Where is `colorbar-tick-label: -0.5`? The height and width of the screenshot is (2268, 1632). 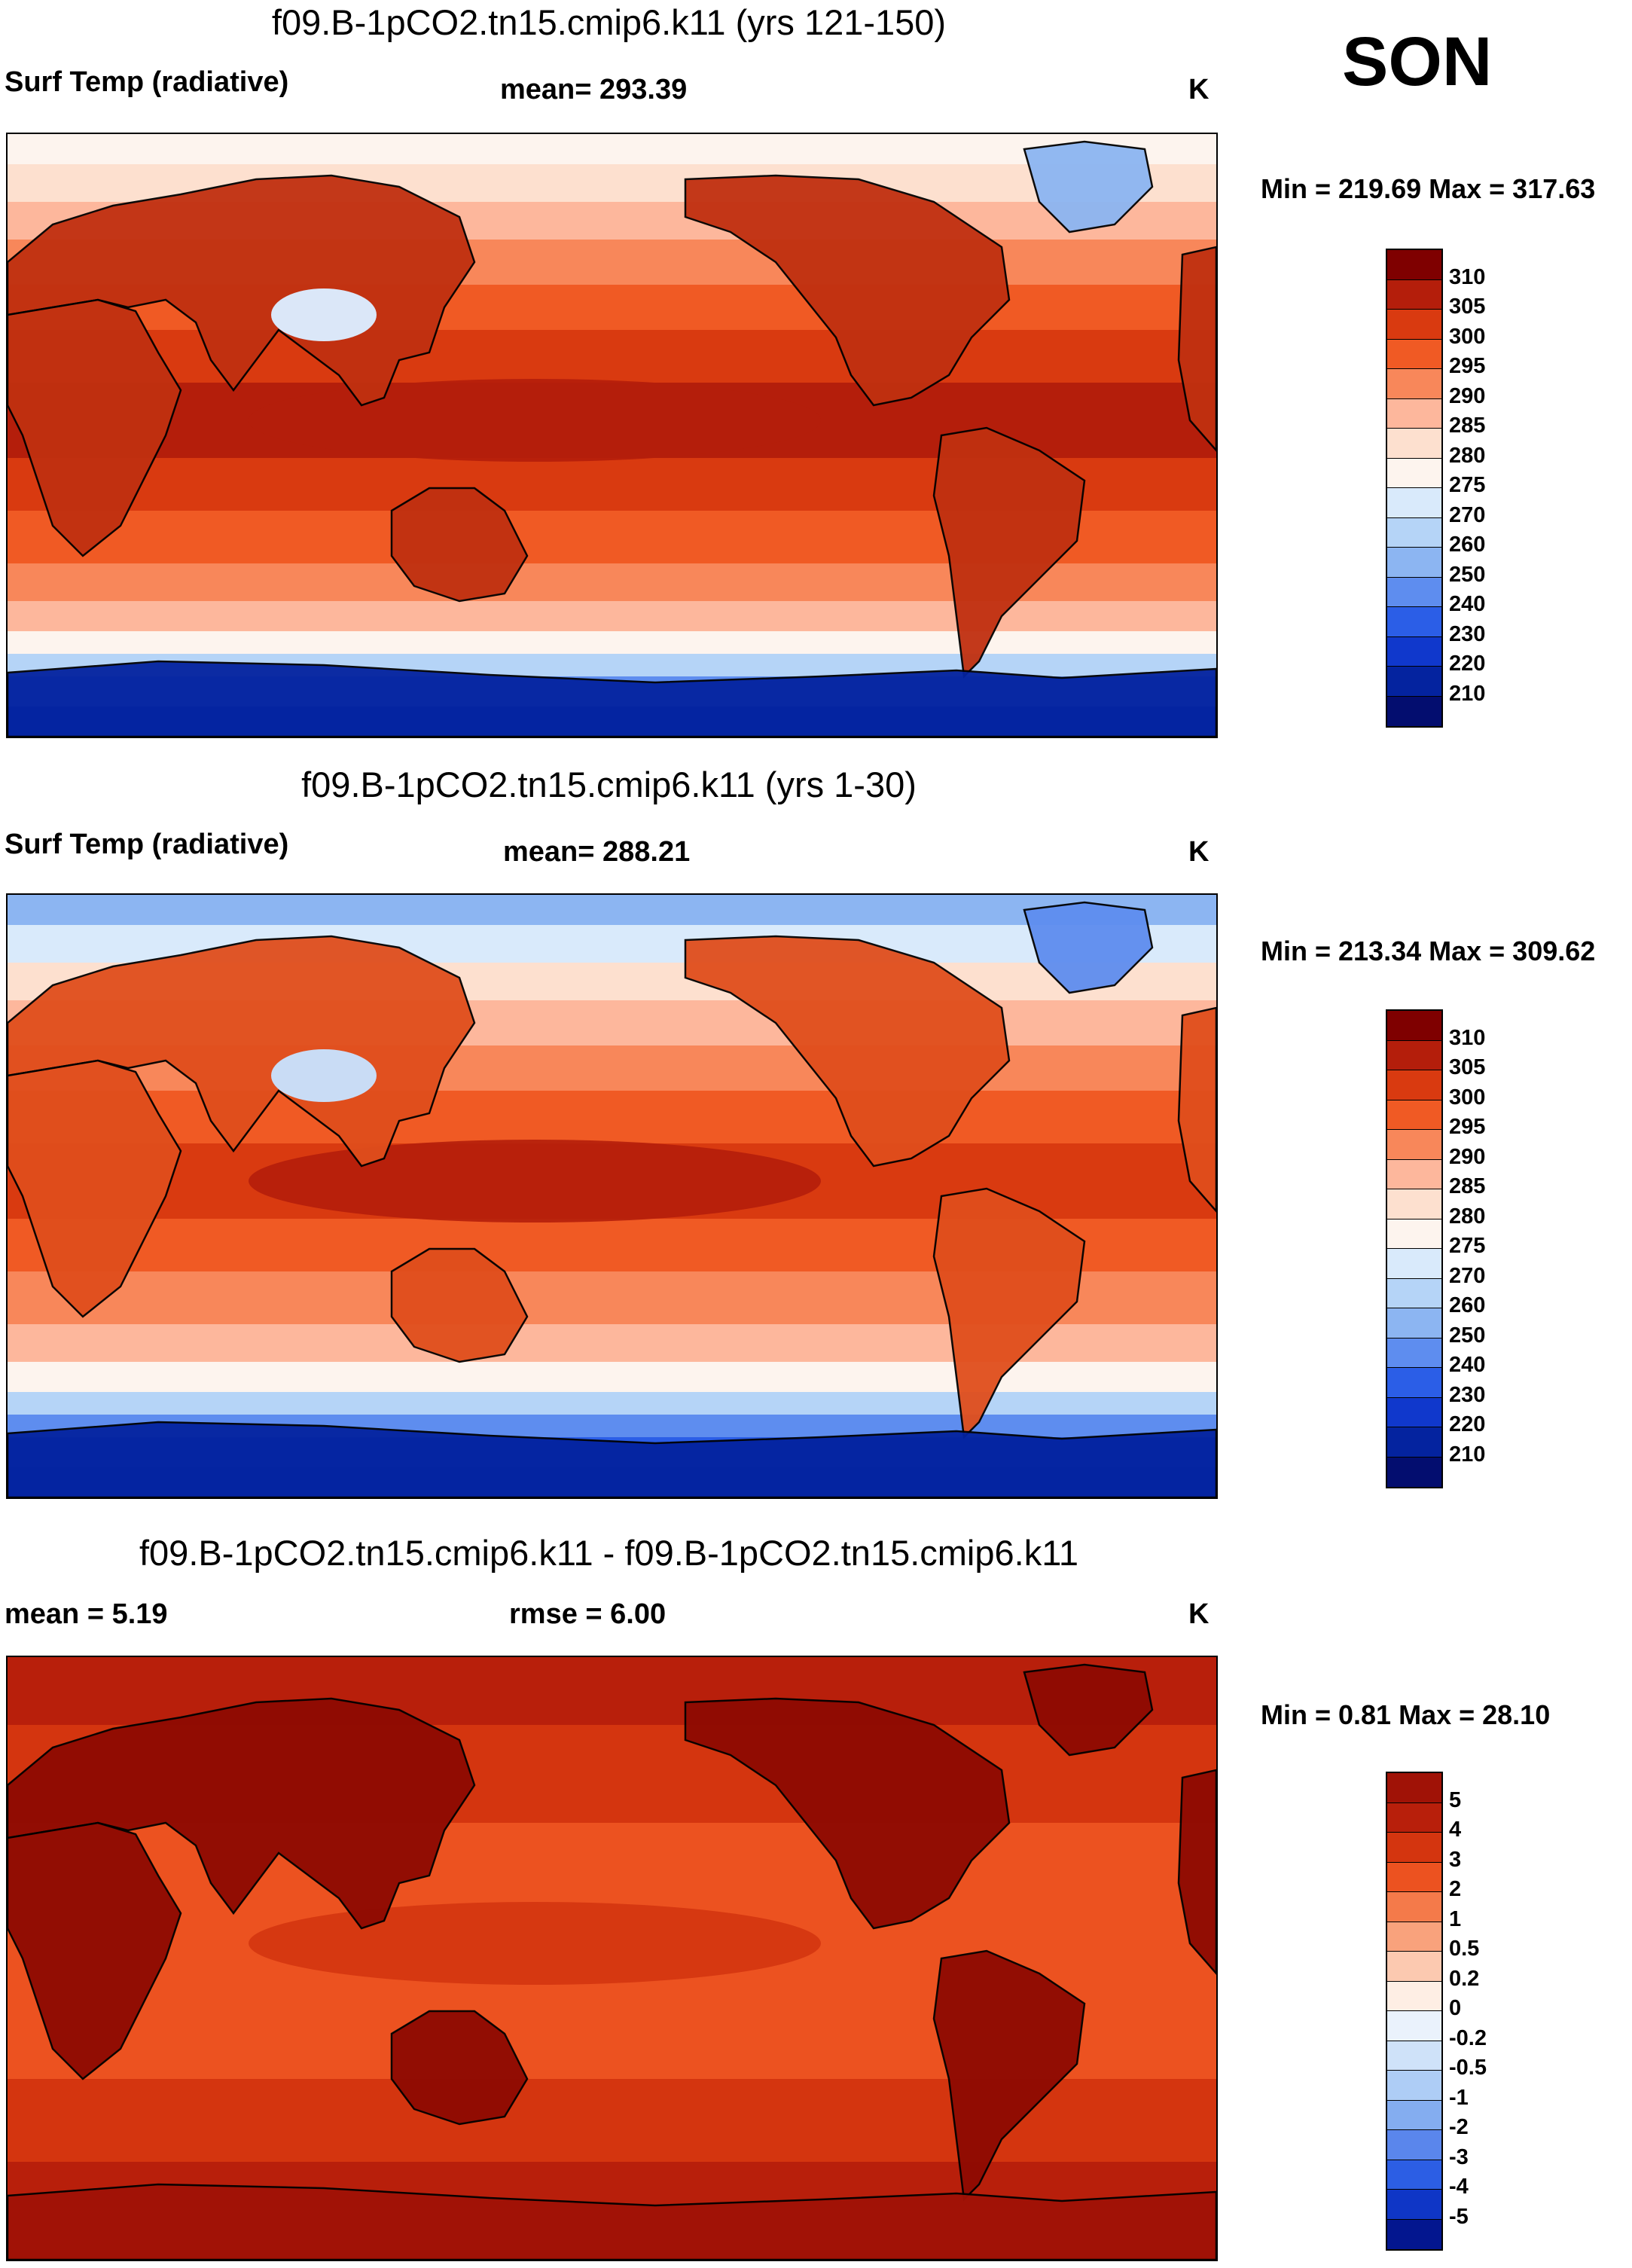 colorbar-tick-label: -0.5 is located at coordinates (1468, 2068).